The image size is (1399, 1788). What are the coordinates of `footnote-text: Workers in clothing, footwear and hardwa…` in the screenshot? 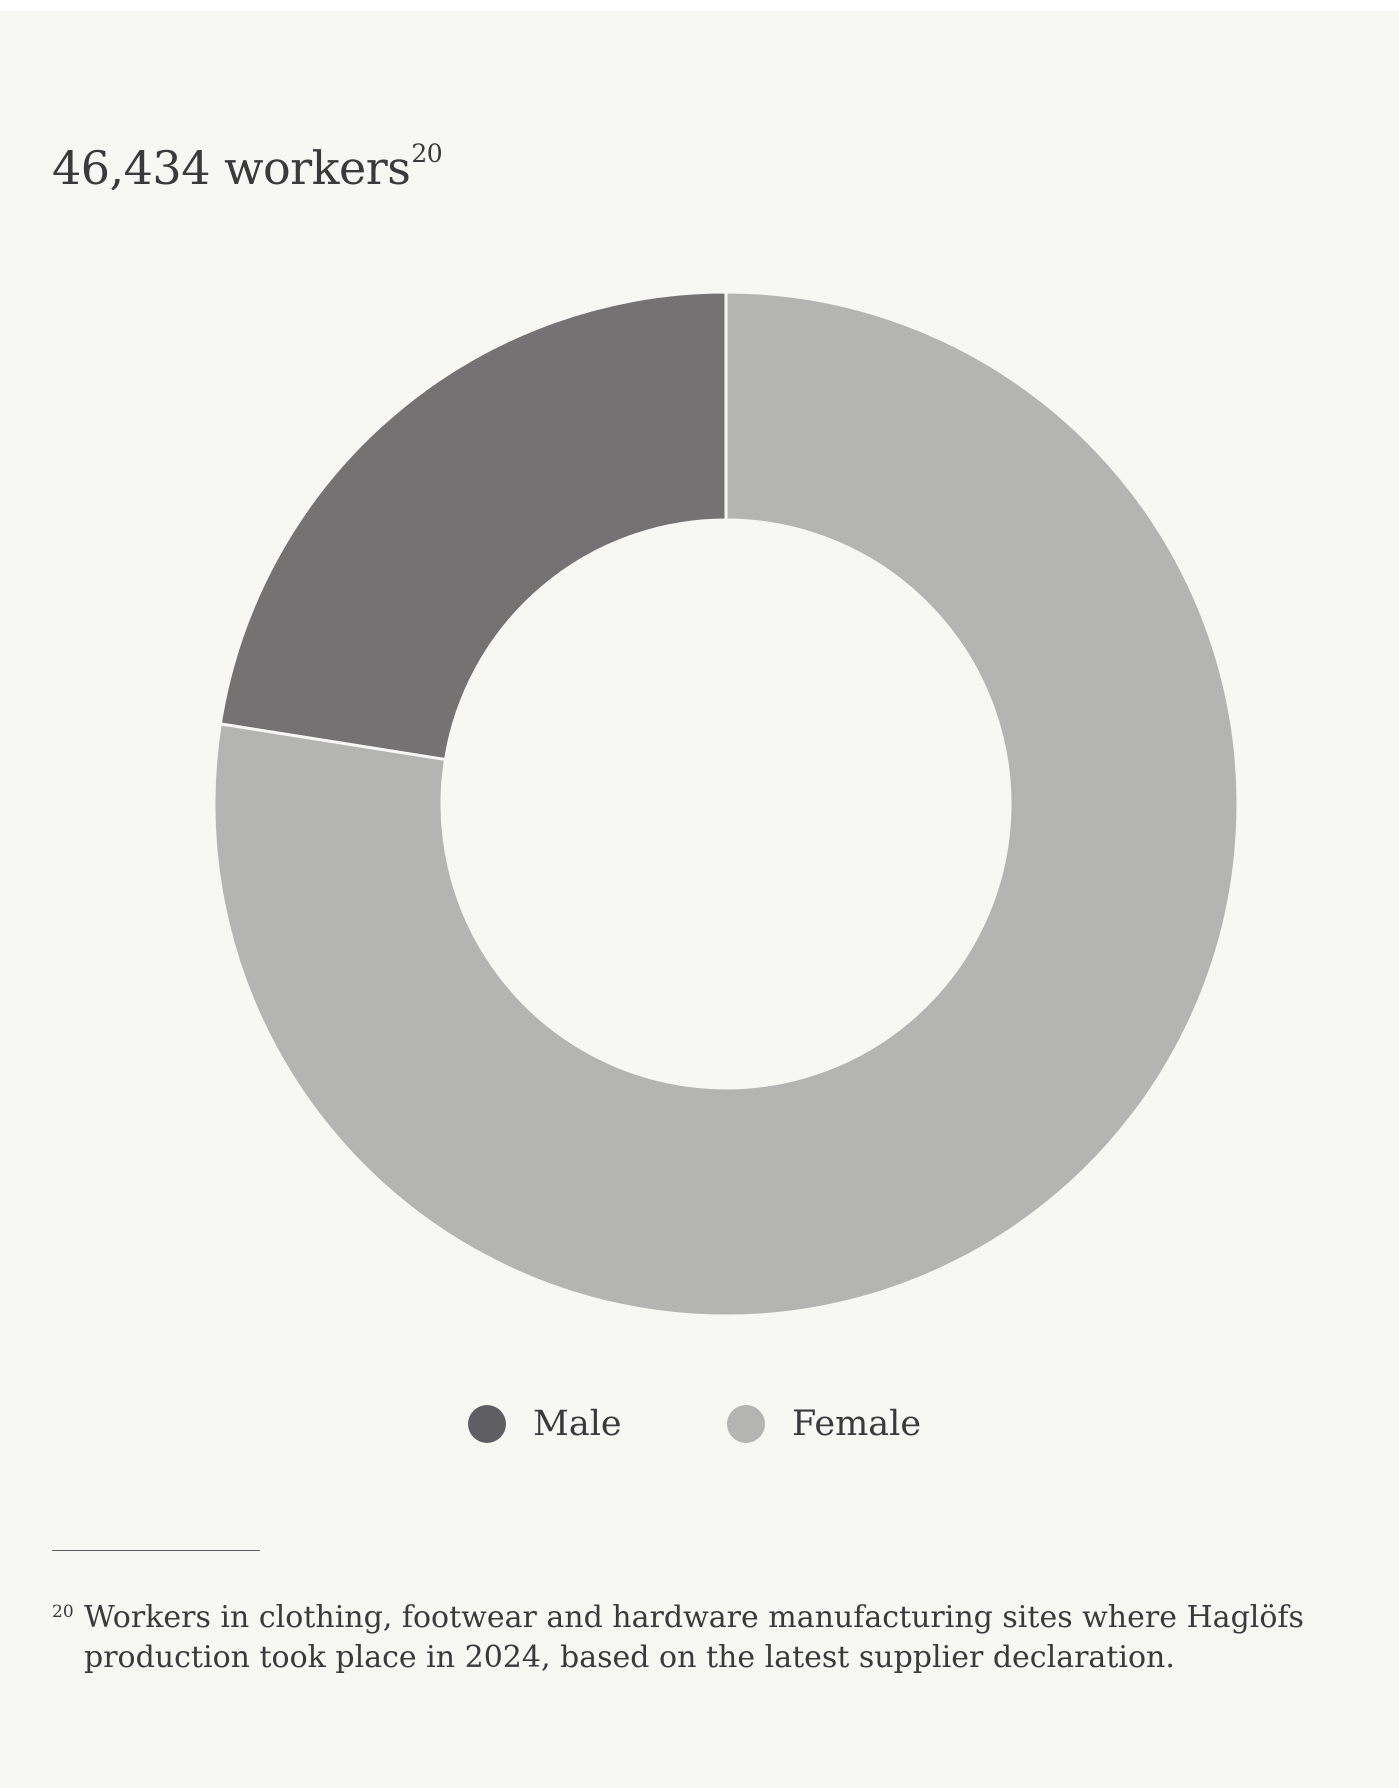 It's located at (694, 1637).